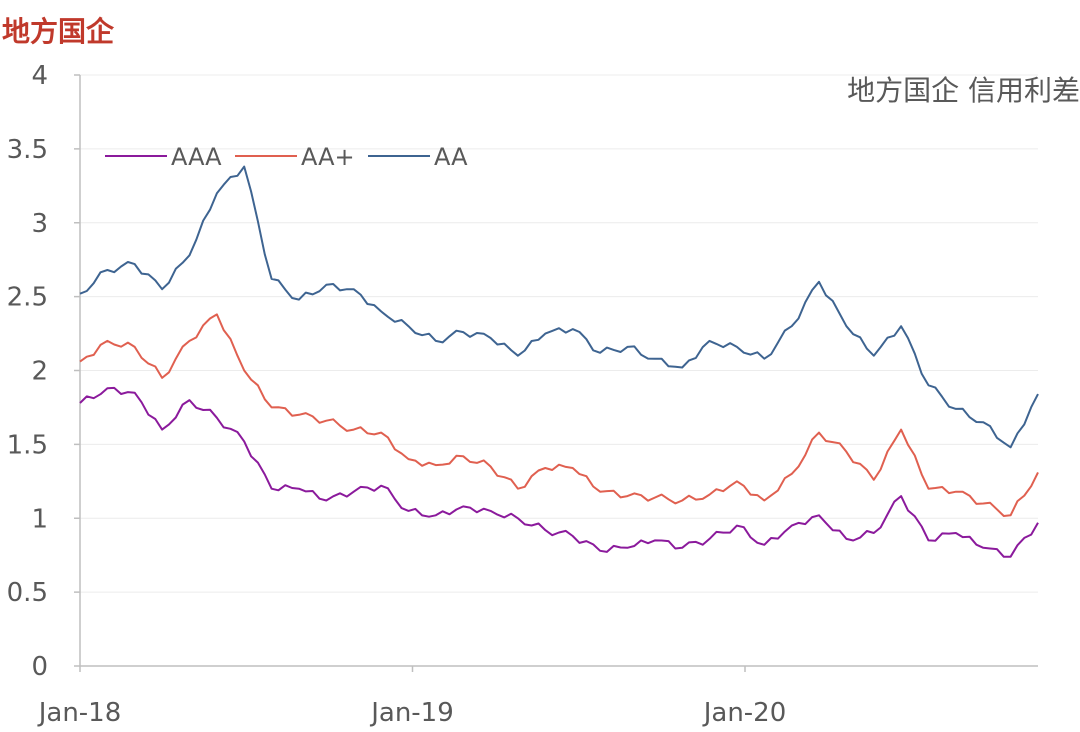 The width and height of the screenshot is (1080, 732). What do you see at coordinates (744, 713) in the screenshot?
I see `x-tick-label: Jan-20` at bounding box center [744, 713].